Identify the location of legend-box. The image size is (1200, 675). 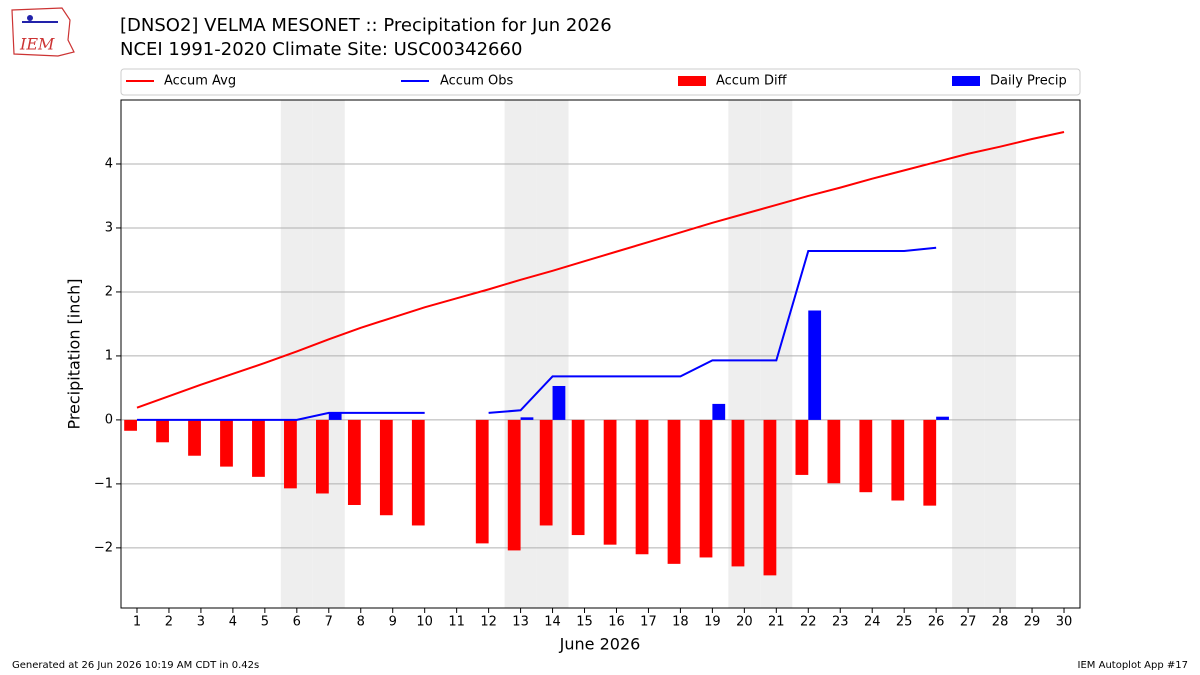
(600, 82).